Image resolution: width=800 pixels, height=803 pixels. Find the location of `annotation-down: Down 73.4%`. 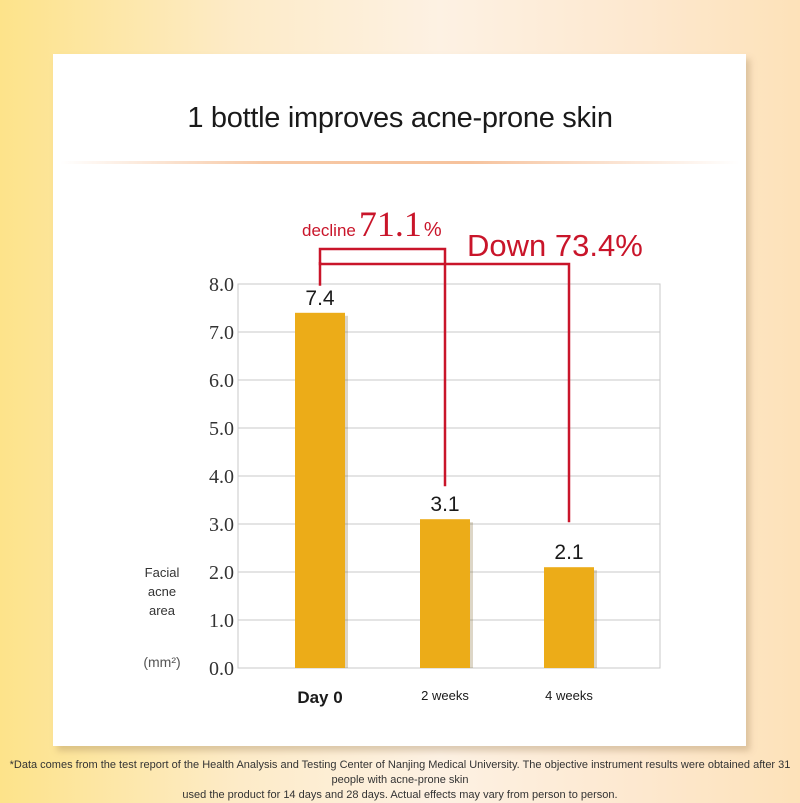

annotation-down: Down 73.4% is located at coordinates (555, 245).